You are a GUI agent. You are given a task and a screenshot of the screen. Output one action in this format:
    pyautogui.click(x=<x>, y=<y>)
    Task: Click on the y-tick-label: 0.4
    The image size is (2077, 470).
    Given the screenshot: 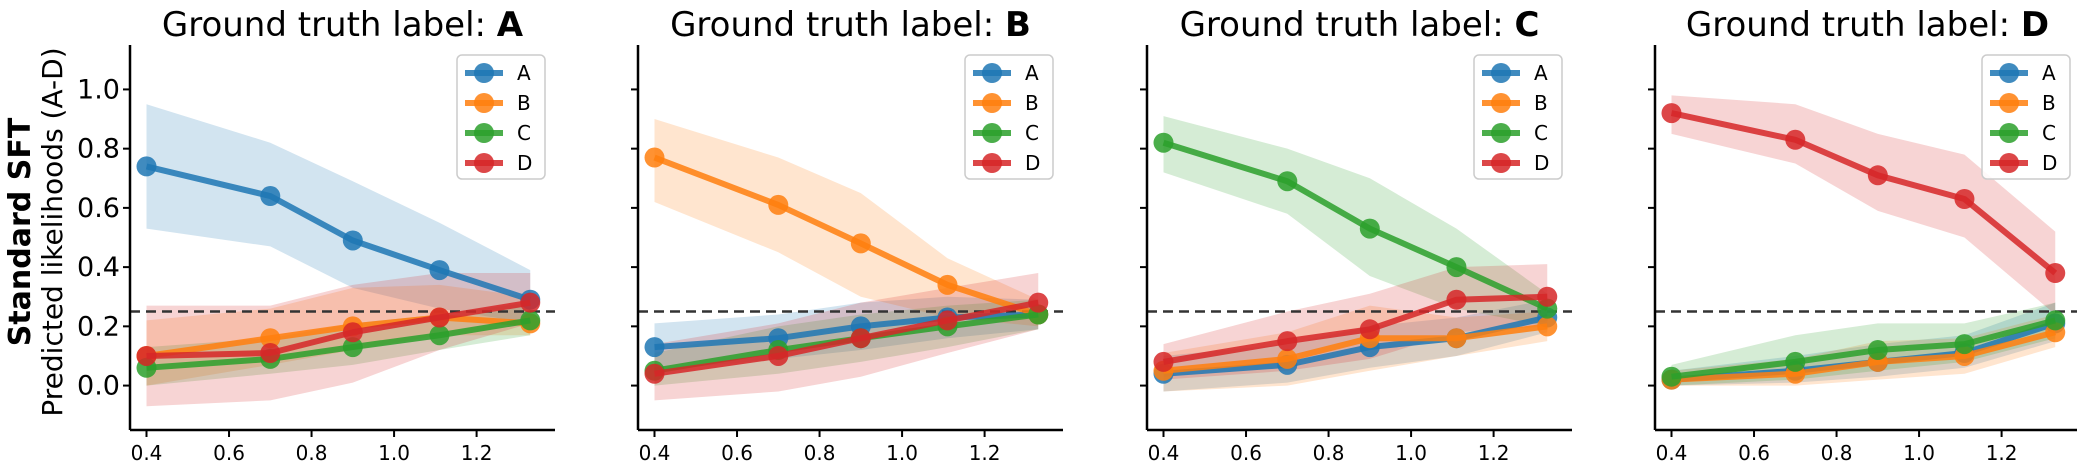 What is the action you would take?
    pyautogui.click(x=98, y=267)
    